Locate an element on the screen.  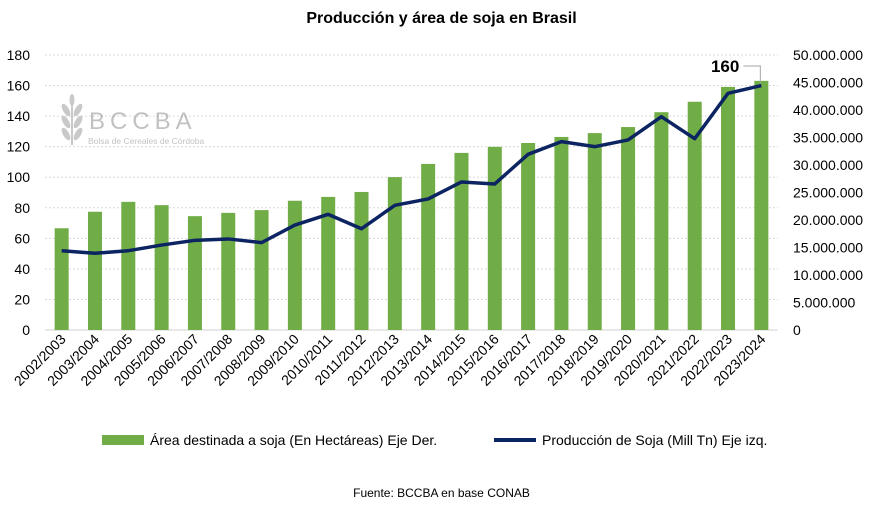
left-tick-label: 40 is located at coordinates (22, 269).